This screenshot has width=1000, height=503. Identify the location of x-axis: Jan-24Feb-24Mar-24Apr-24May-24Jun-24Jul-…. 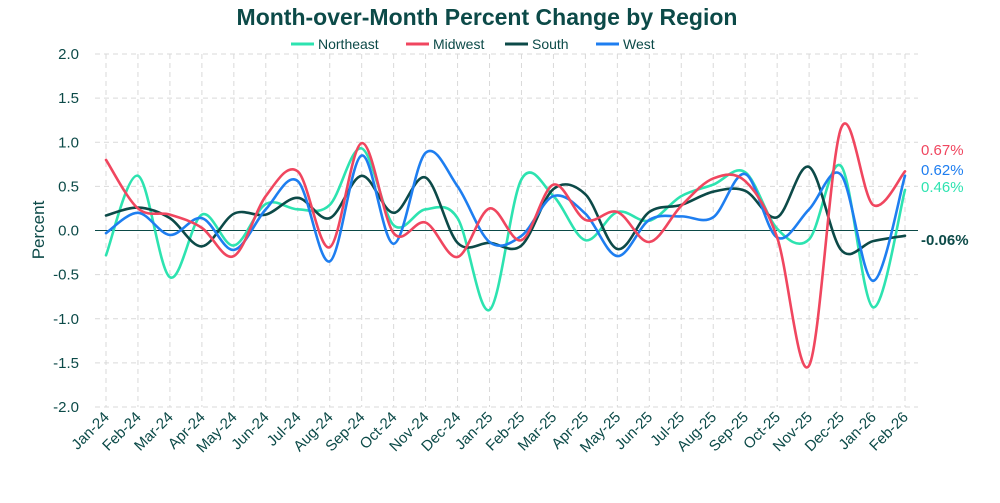
(489, 432).